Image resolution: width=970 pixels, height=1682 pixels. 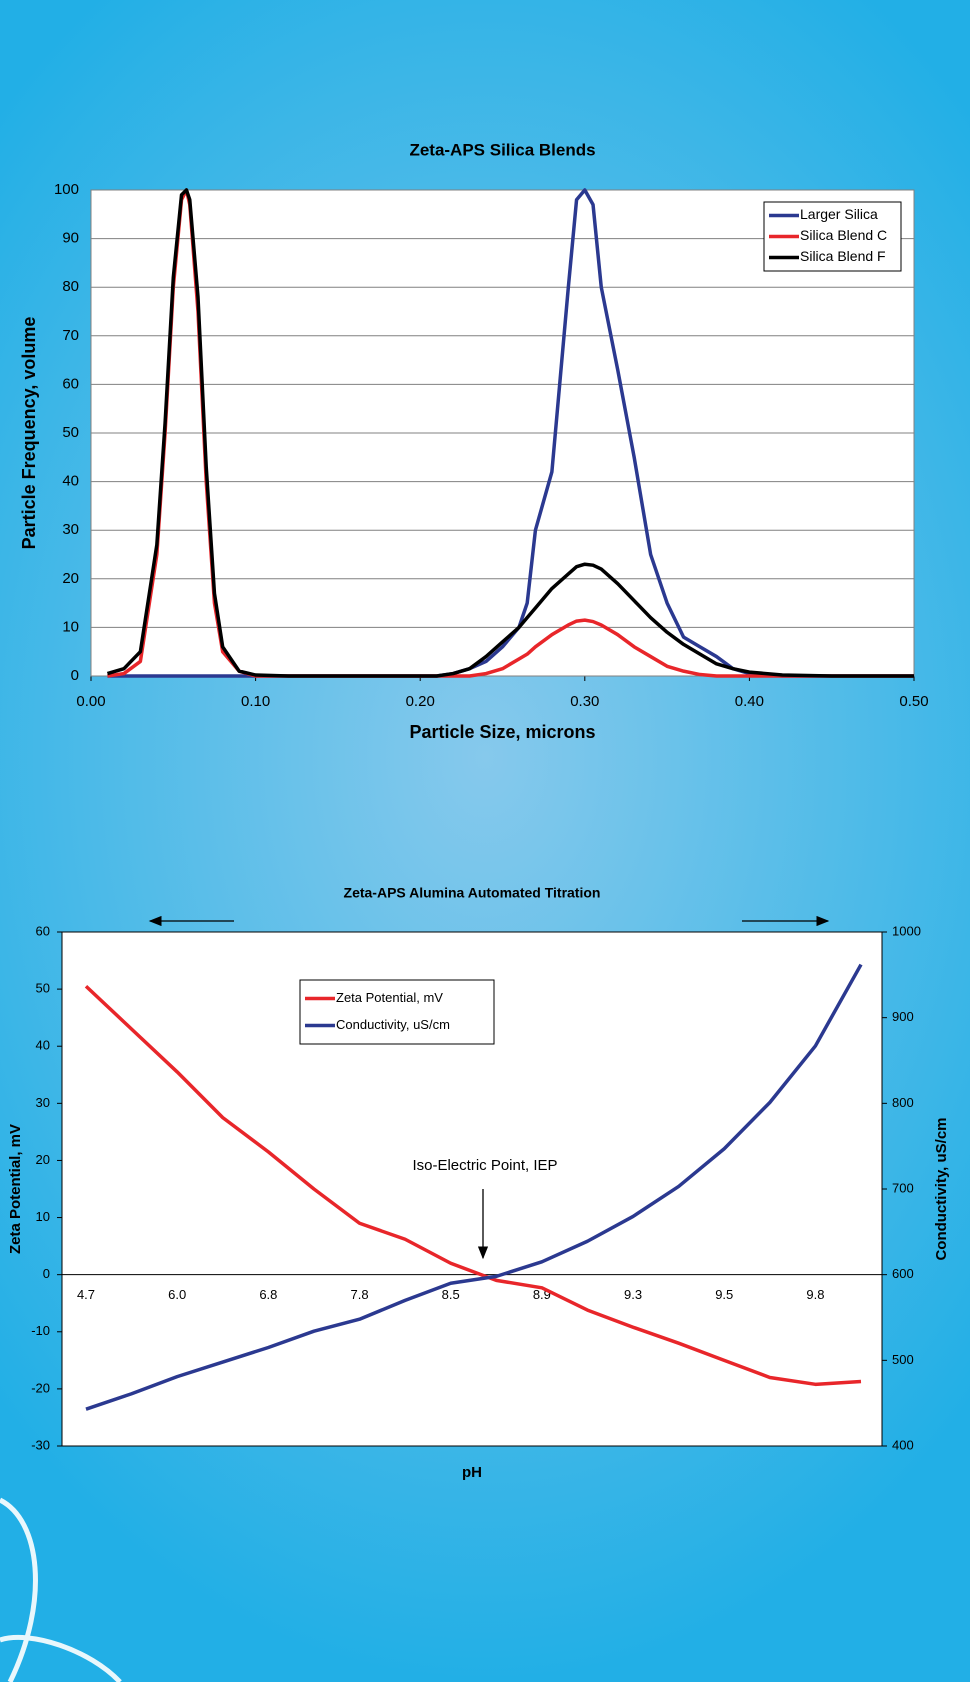 I want to click on legend-label: Silica Blend F, so click(x=843, y=256).